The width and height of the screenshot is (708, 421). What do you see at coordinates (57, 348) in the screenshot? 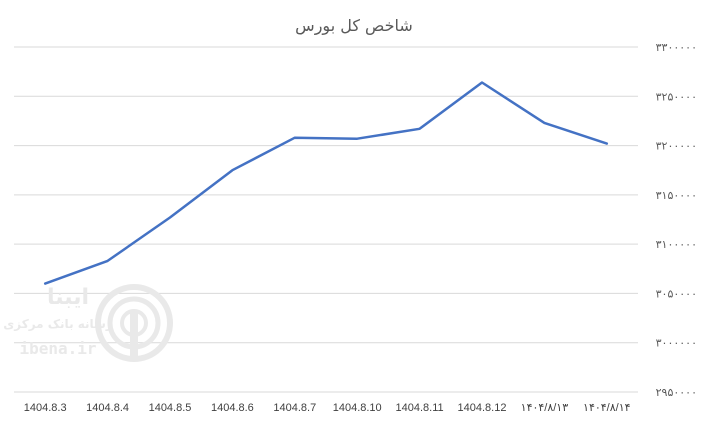
I see `watermark-url-text: ibena.ir` at bounding box center [57, 348].